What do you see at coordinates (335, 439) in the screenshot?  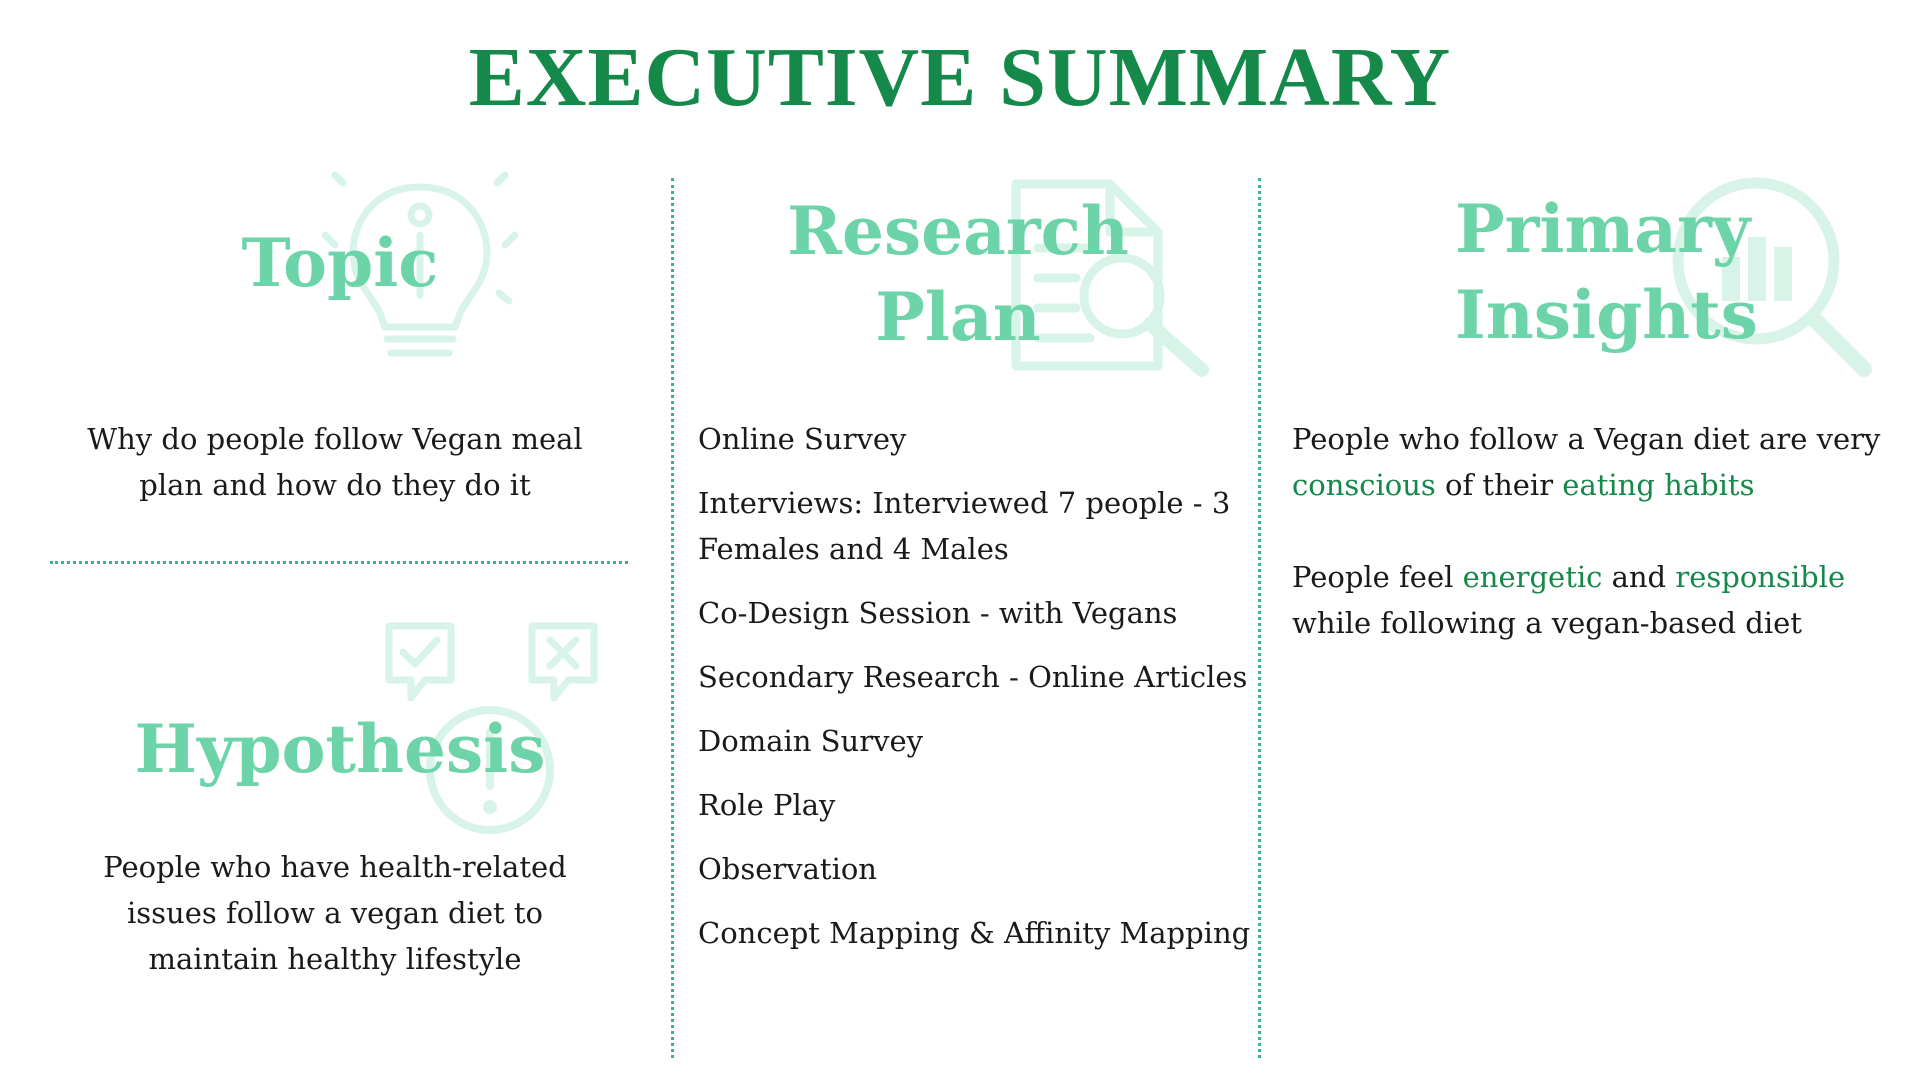 I see `topic-text-line: Why do people follow Vegan meal` at bounding box center [335, 439].